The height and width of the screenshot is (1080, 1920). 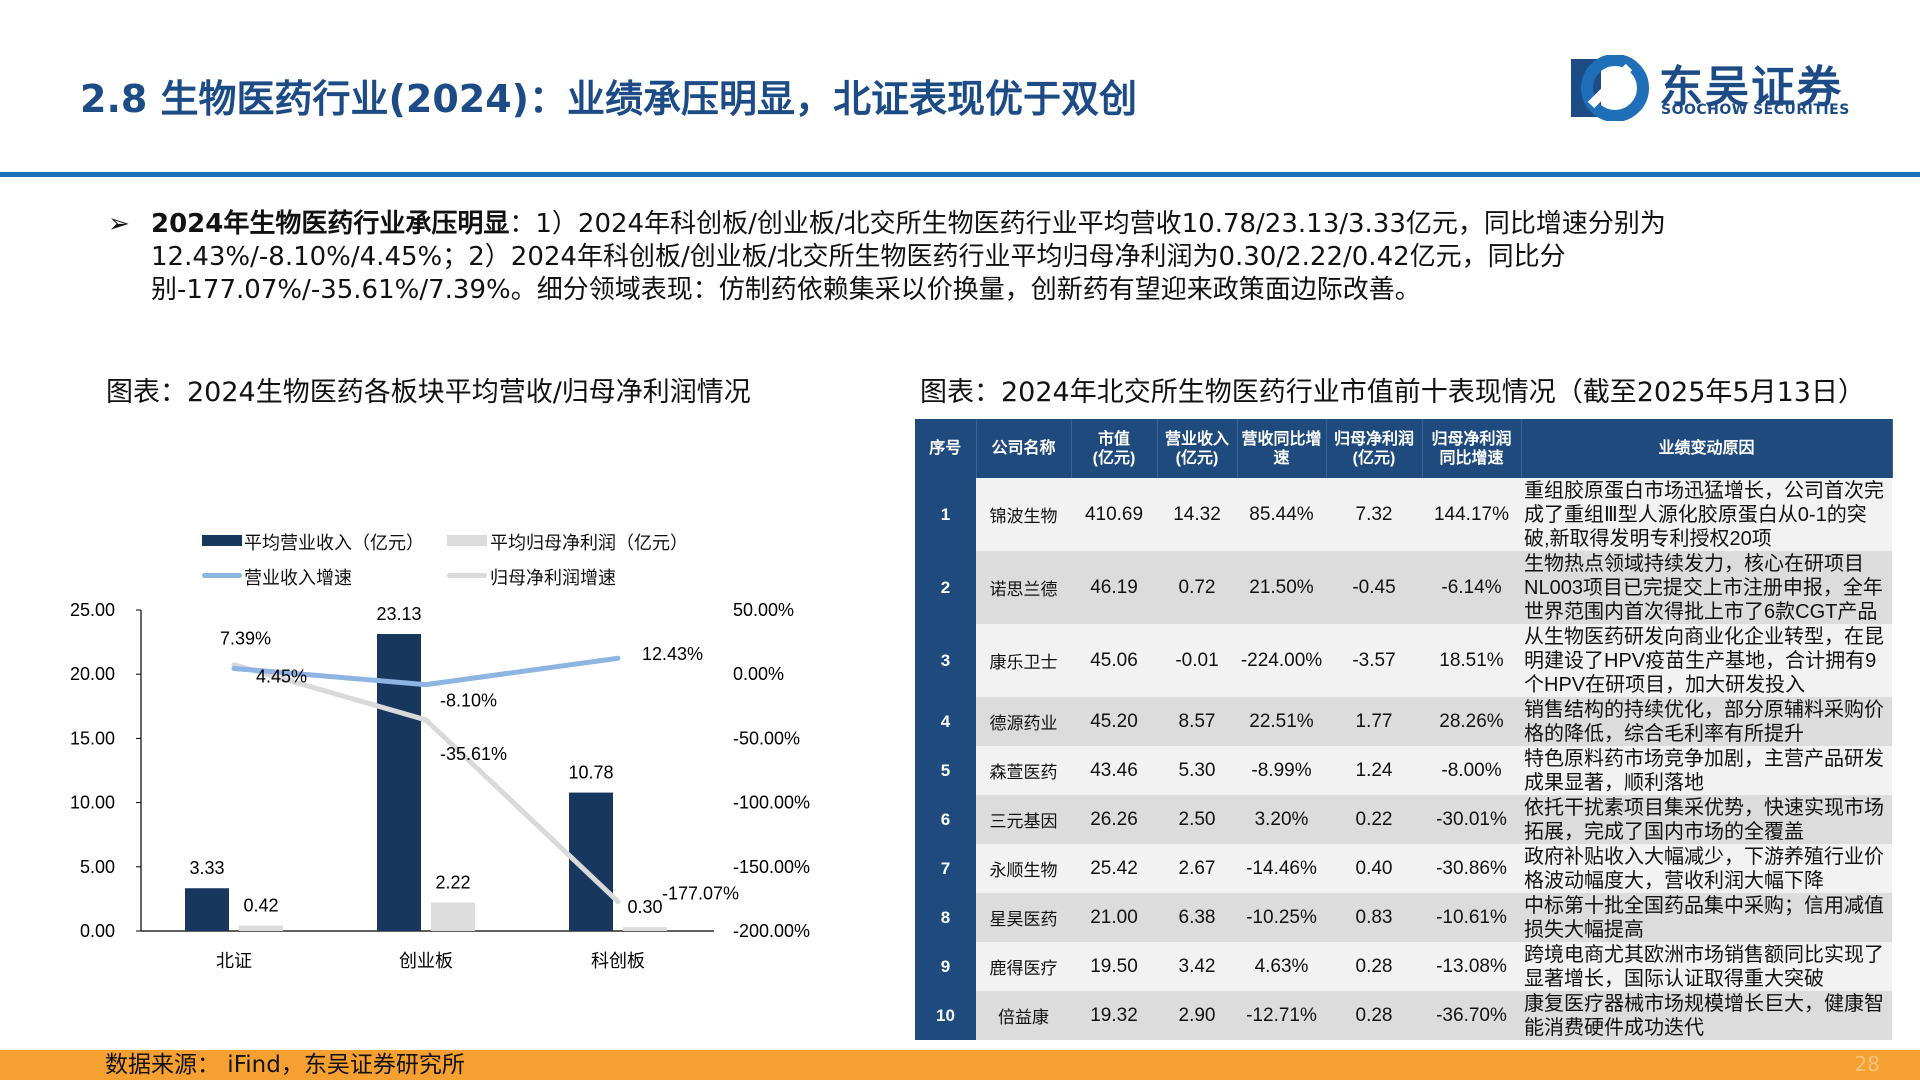 I want to click on table-cell: 28.26%, so click(x=1471, y=721).